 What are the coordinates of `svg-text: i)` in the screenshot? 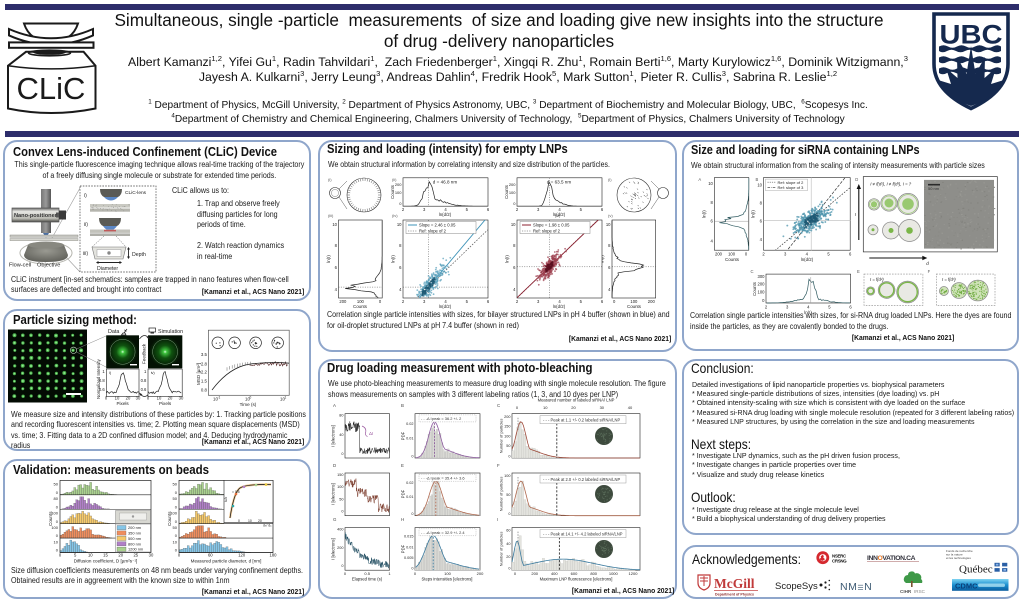 It's located at (85, 196).